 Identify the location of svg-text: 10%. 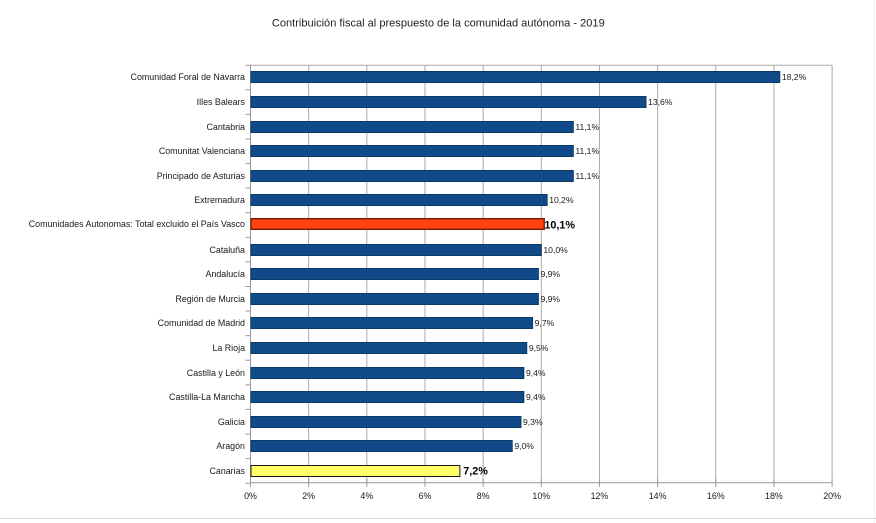
(541, 496).